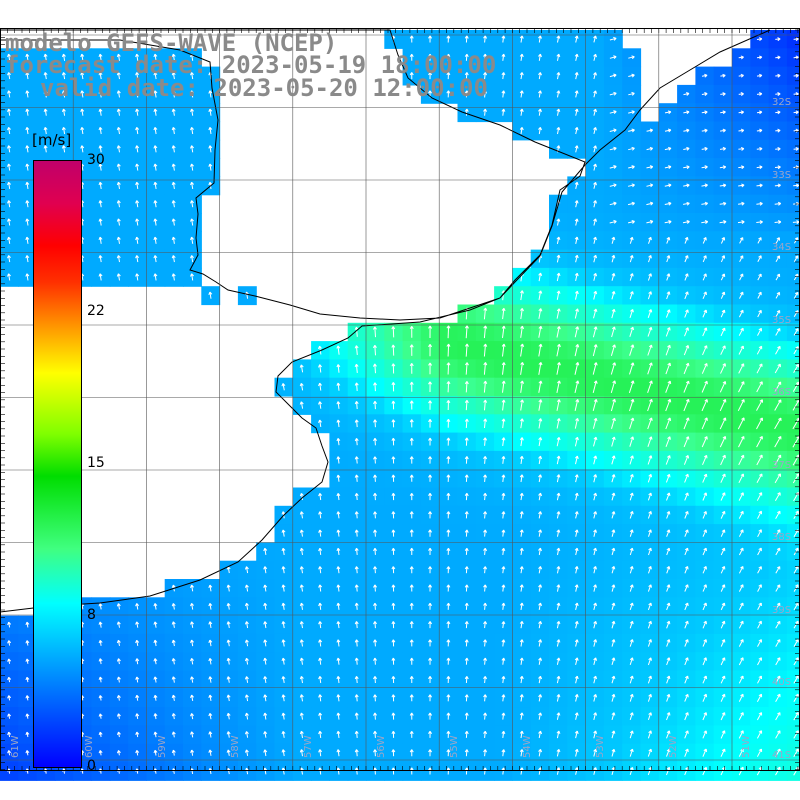 This screenshot has height=800, width=800. What do you see at coordinates (381, 746) in the screenshot?
I see `lon-label-56w: 56W` at bounding box center [381, 746].